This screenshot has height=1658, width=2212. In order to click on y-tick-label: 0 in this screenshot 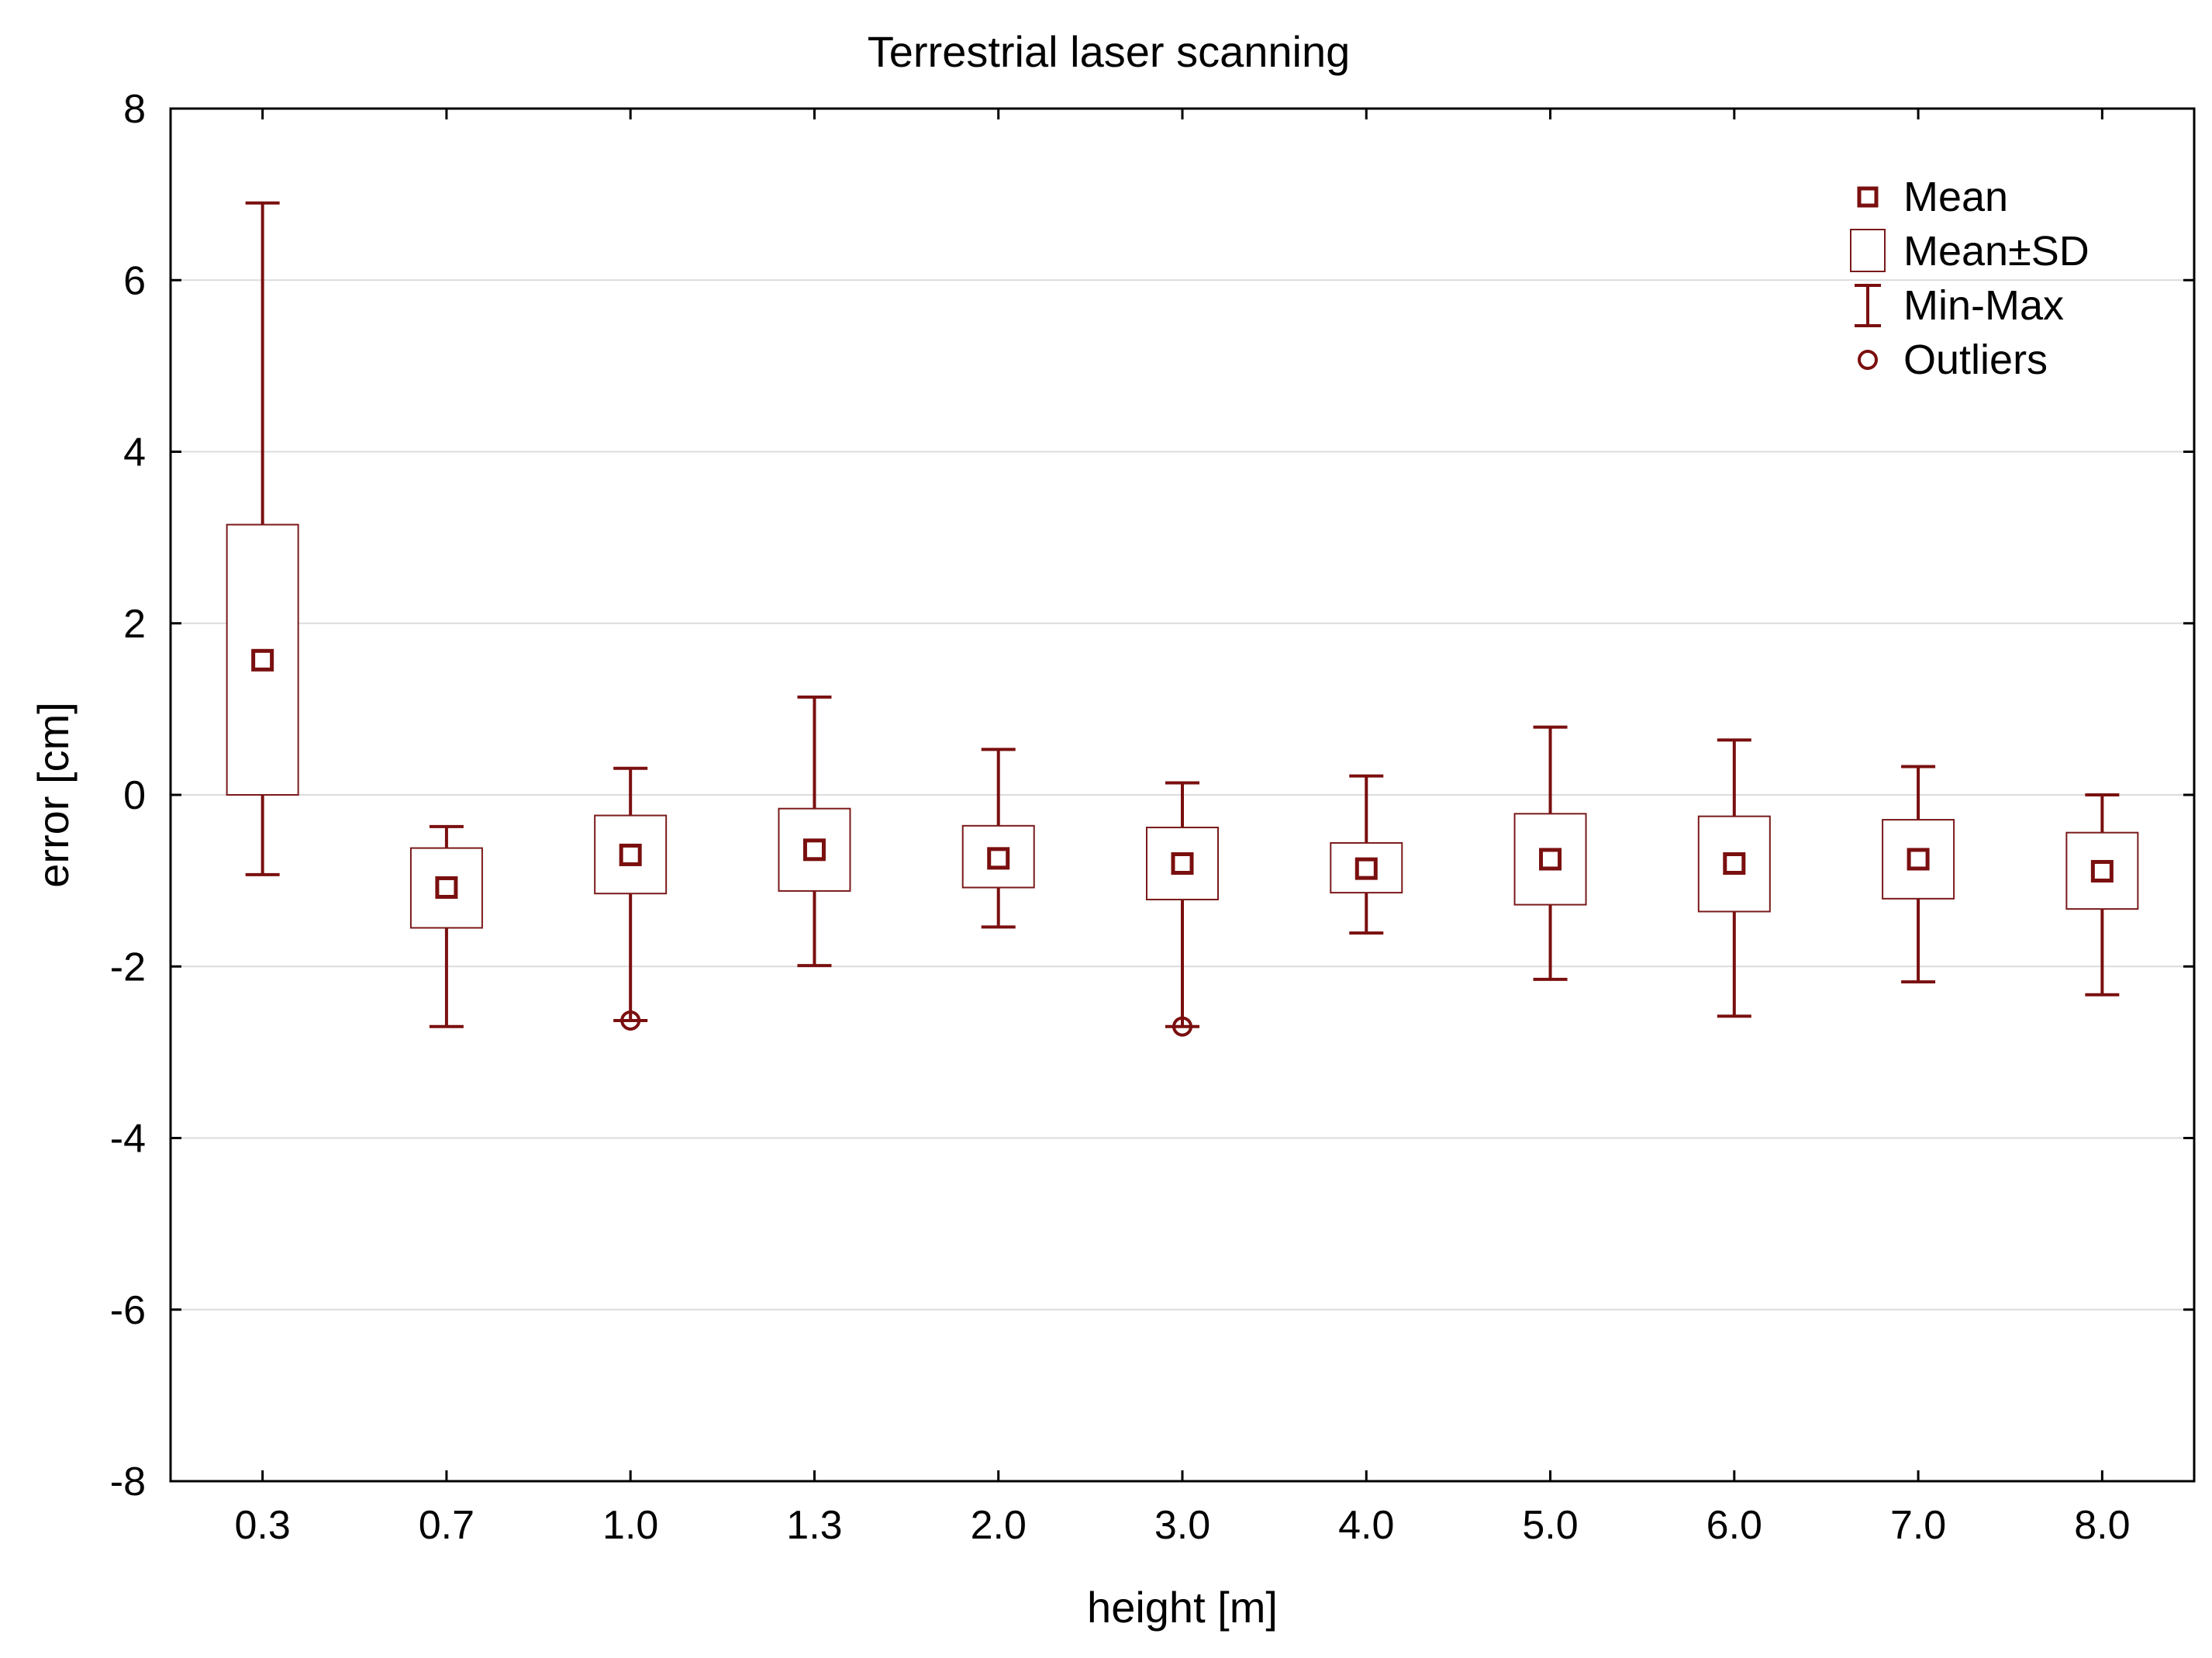, I will do `click(134, 795)`.